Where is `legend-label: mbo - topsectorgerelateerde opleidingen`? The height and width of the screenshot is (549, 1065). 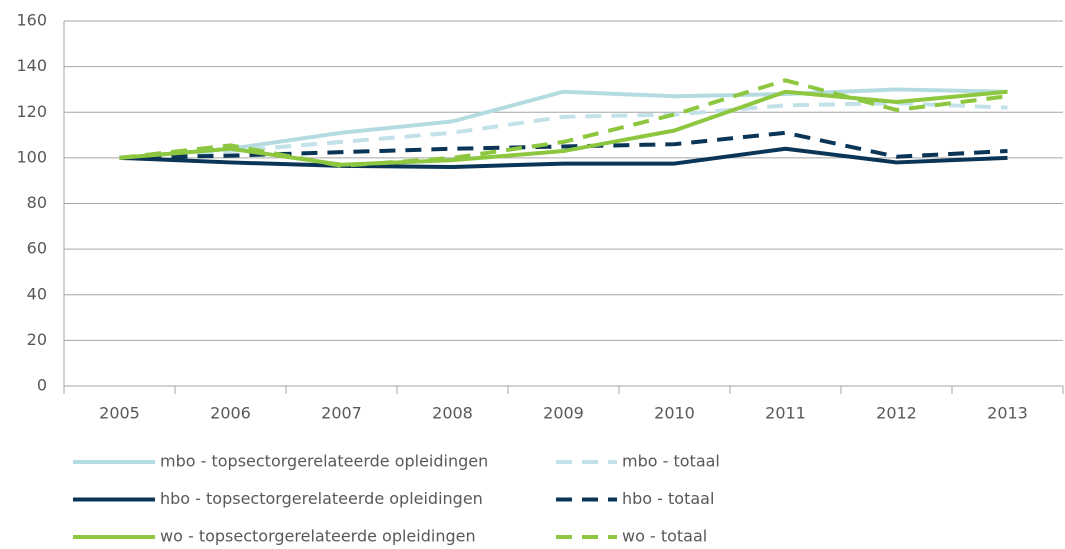 legend-label: mbo - topsectorgerelateerde opleidingen is located at coordinates (324, 461).